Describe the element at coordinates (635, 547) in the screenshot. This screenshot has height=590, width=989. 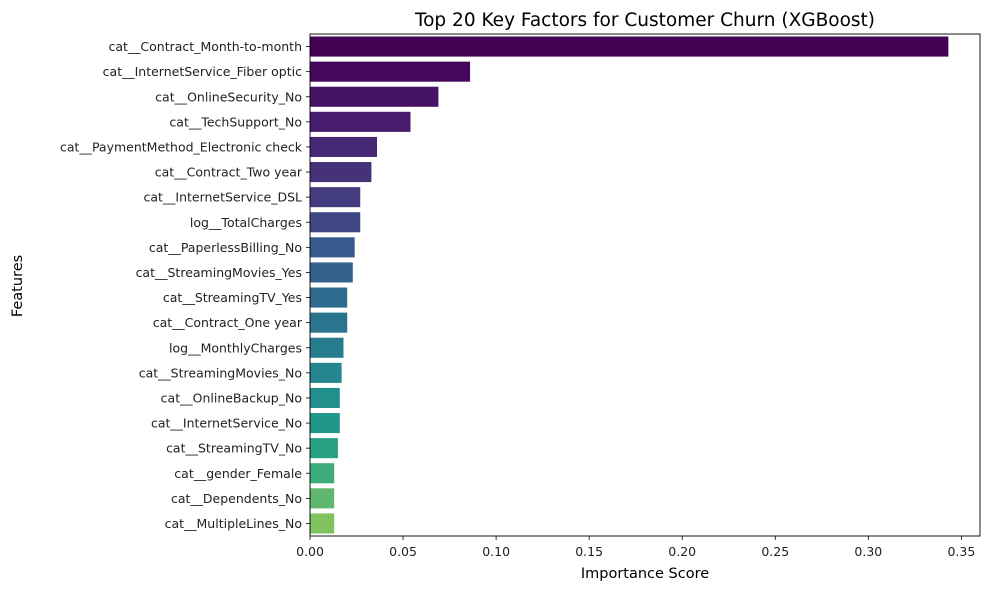
I see `x-axis-ticks: 0.00 0.05 0.10 0.15 0.20 0.25 0.30 0.35` at that location.